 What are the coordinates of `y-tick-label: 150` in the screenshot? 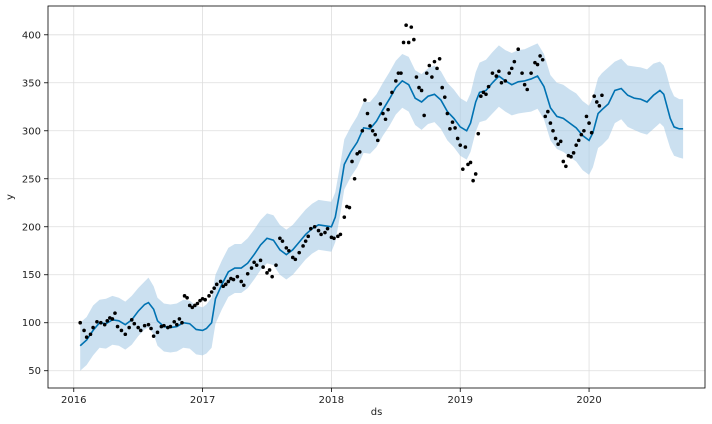 It's located at (31, 275).